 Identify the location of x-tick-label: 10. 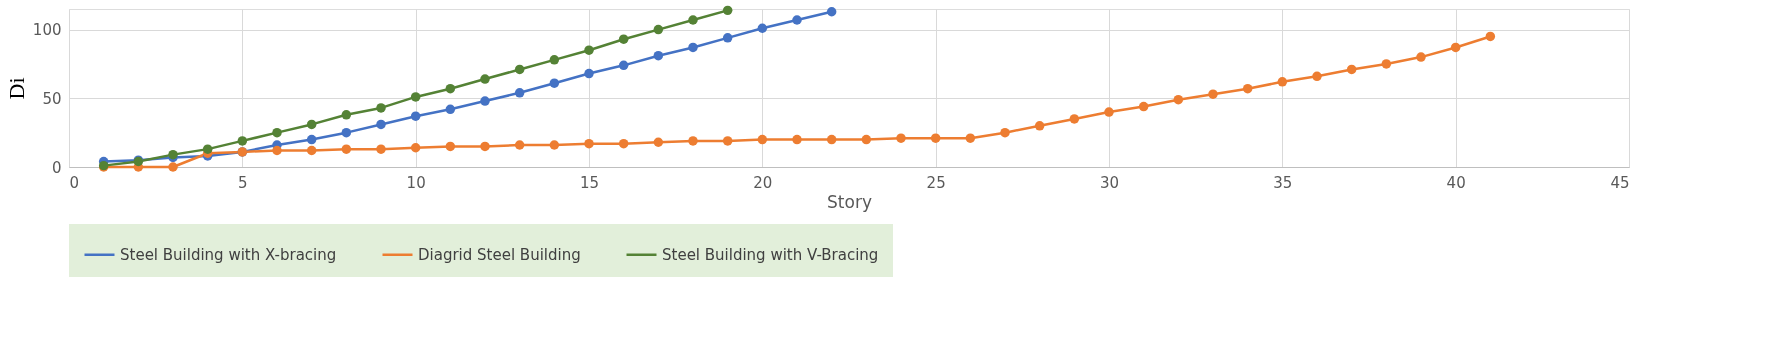
(416, 182).